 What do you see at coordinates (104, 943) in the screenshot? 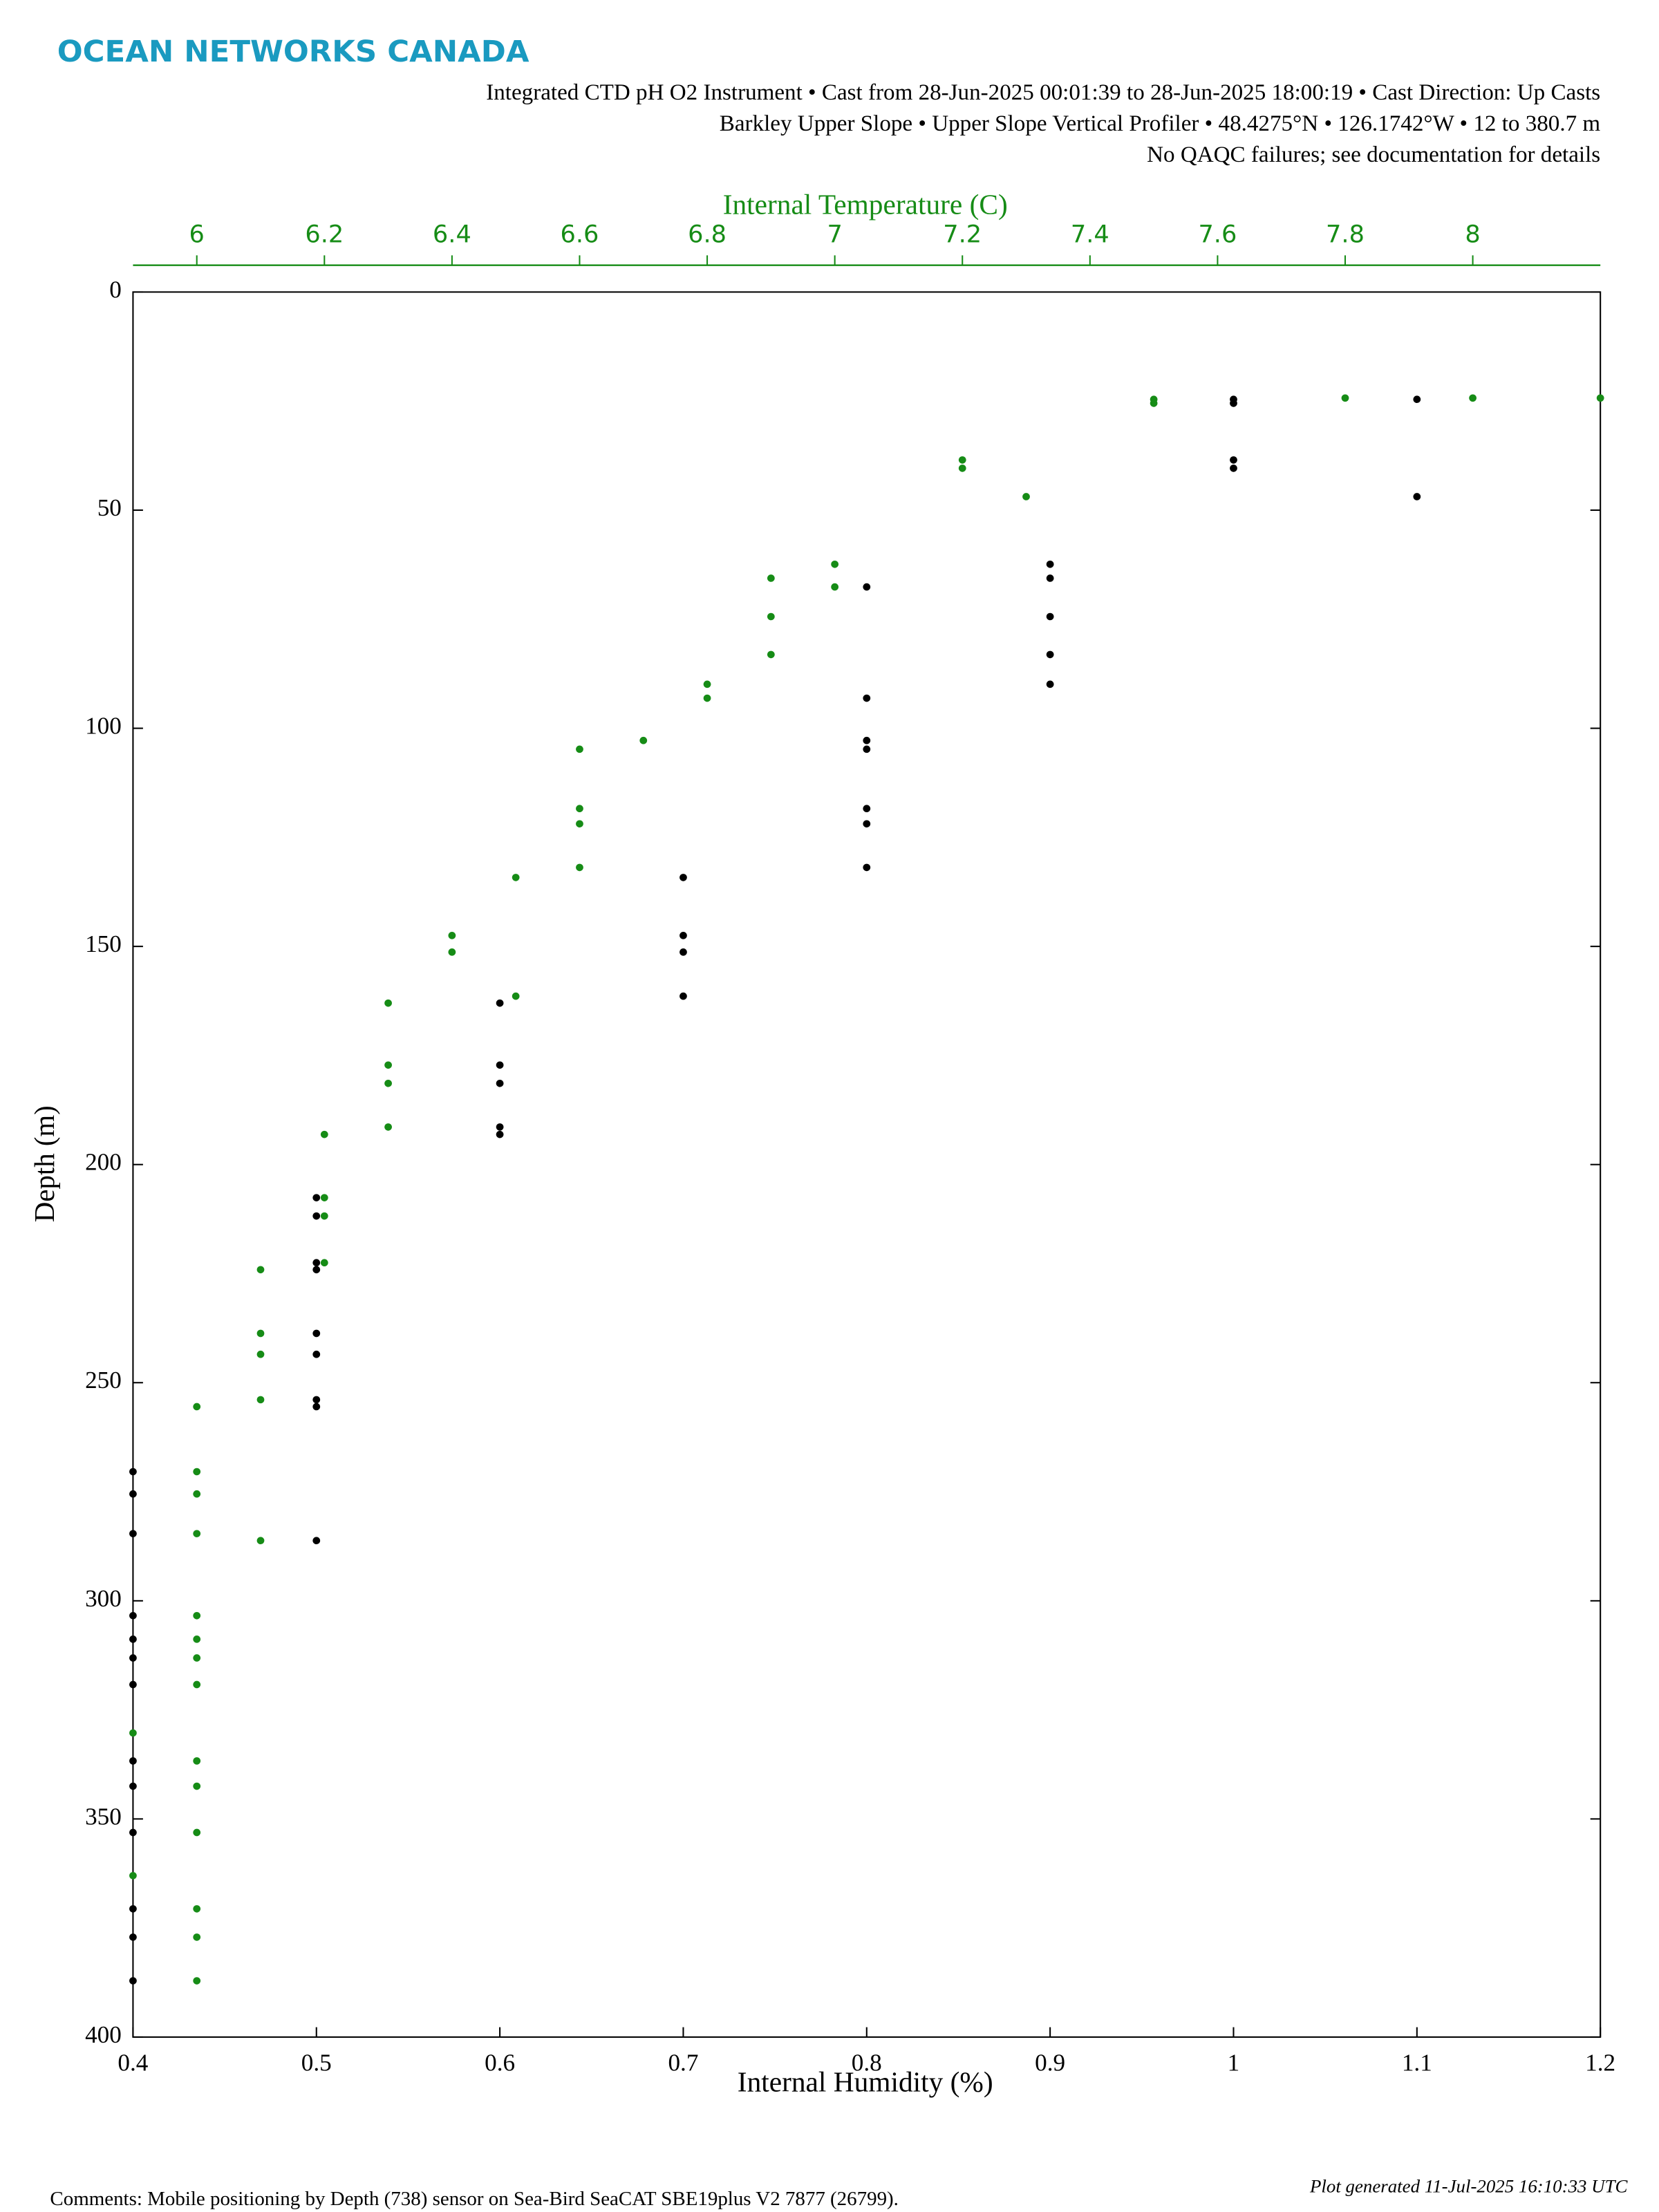
I see `y-tick-label: 150` at bounding box center [104, 943].